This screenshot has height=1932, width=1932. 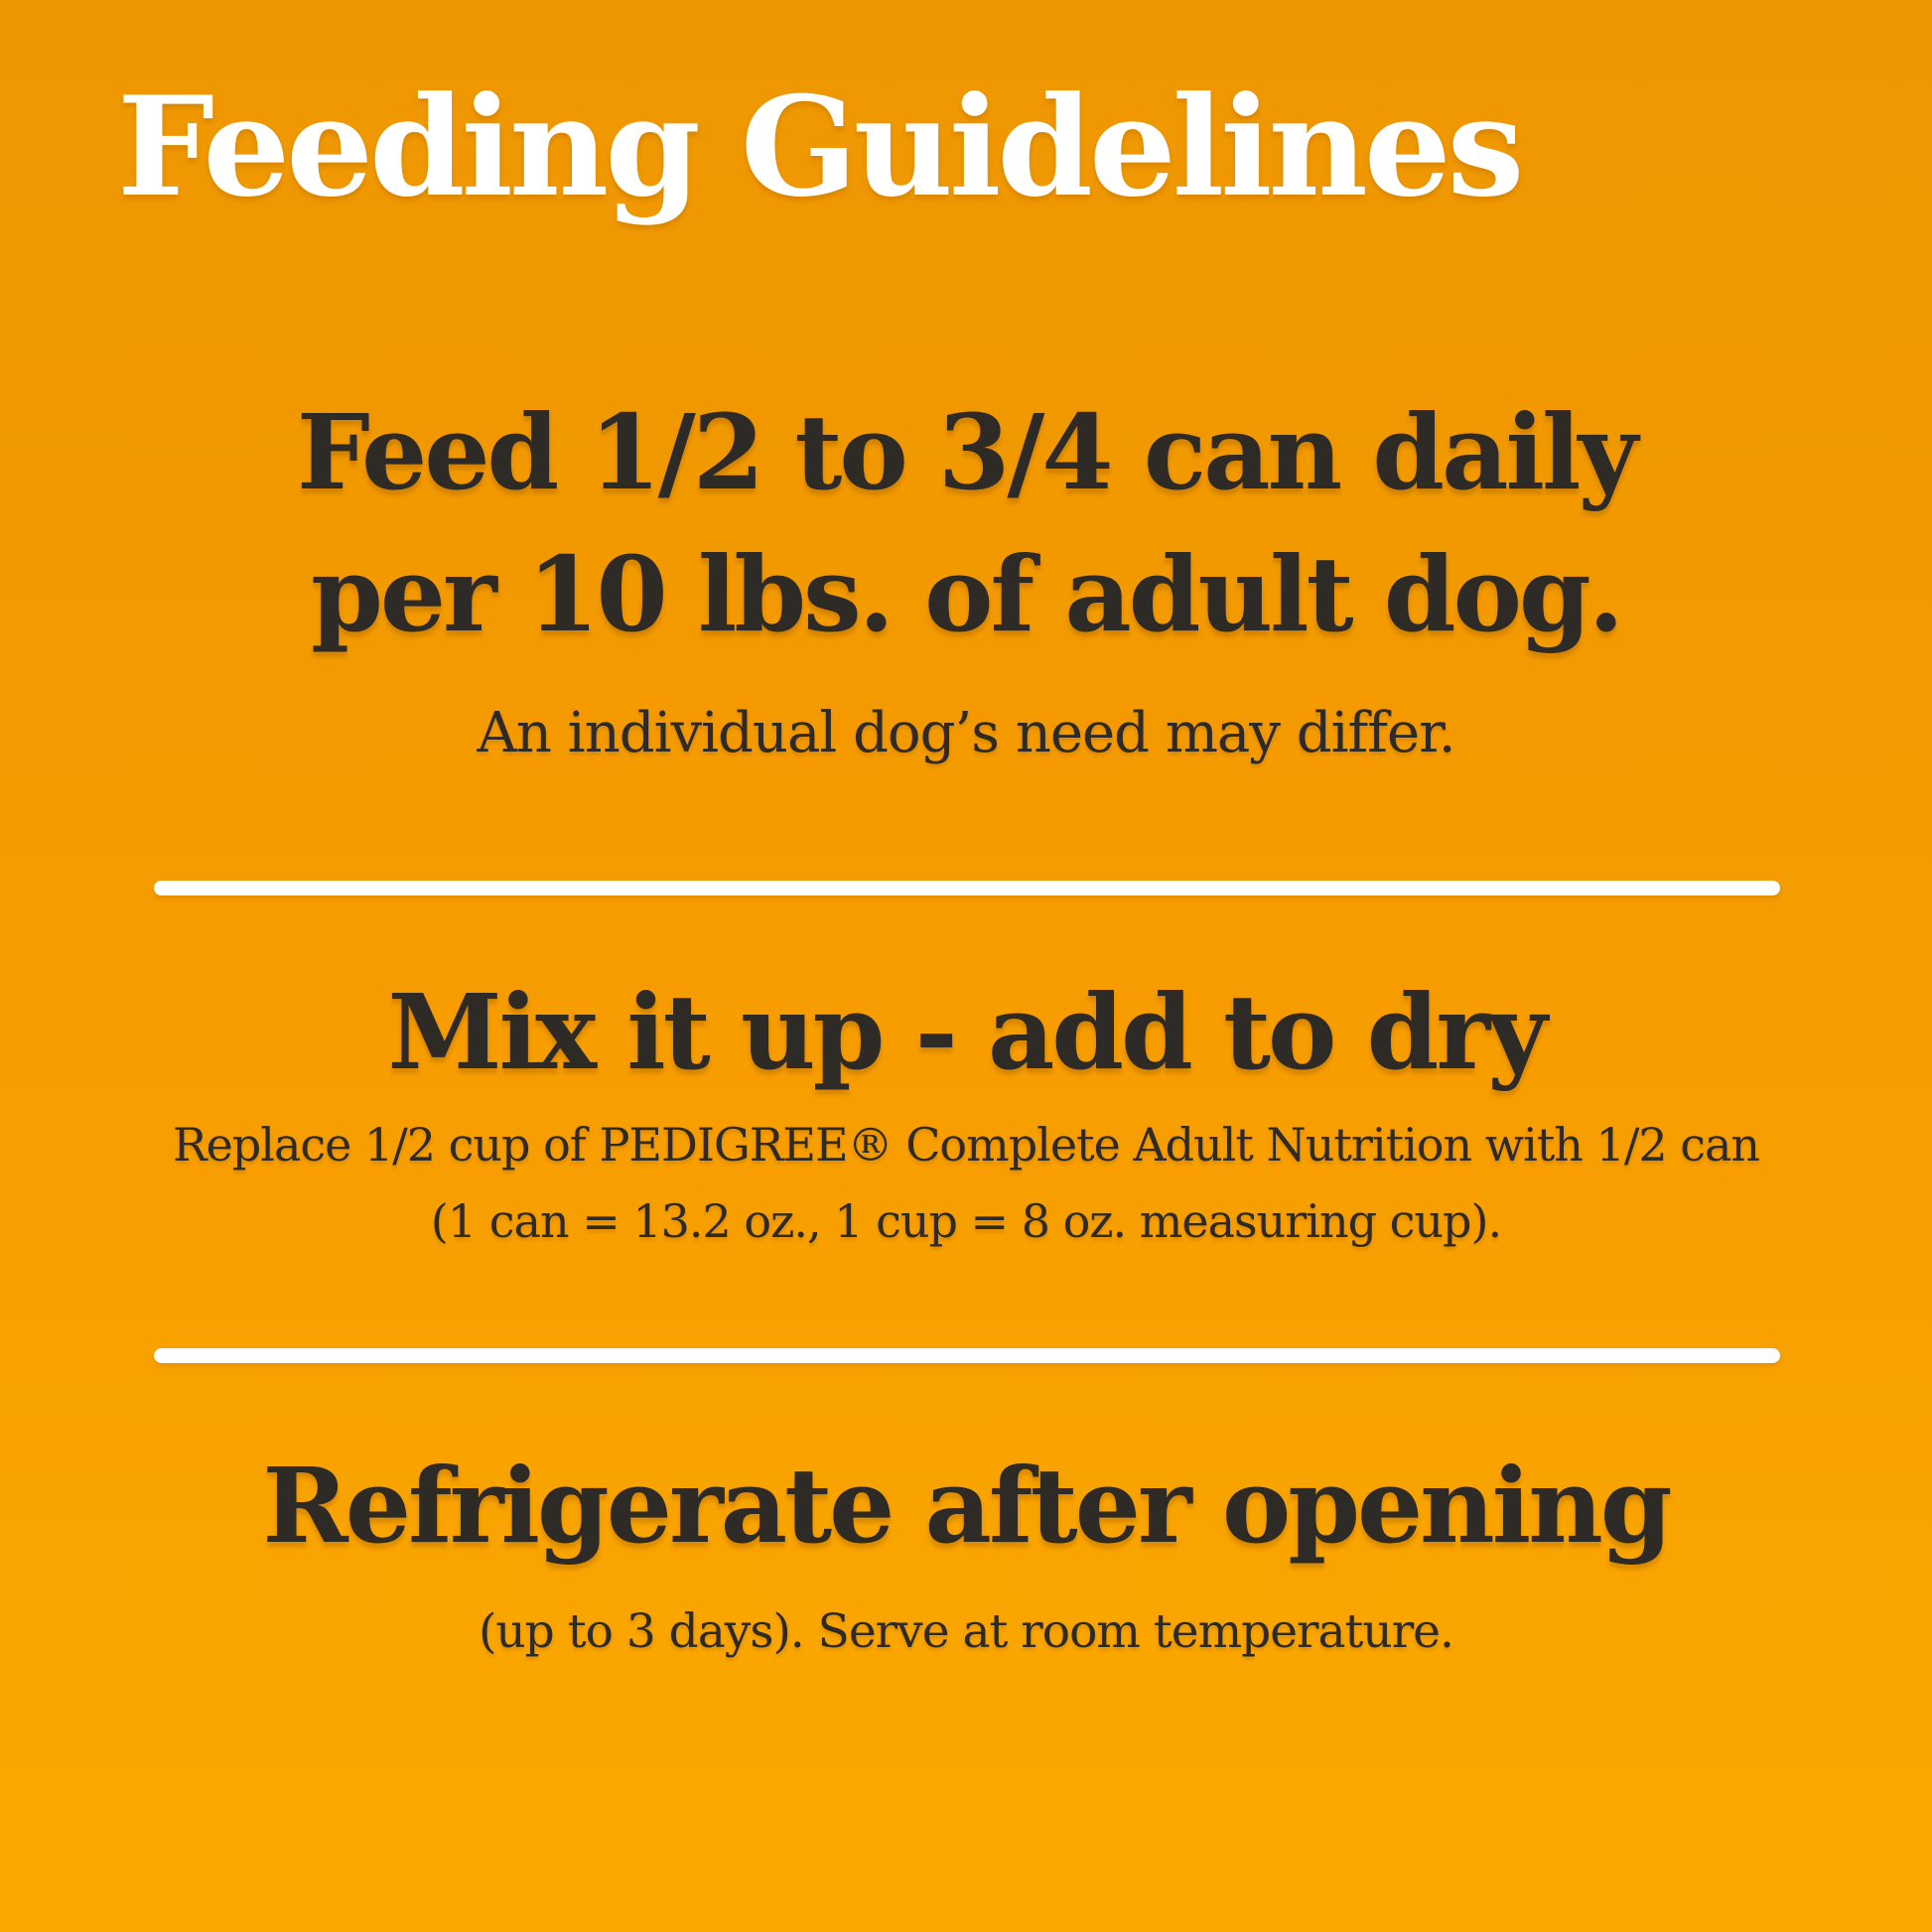 I want to click on refrigerate-heading: Refrigerate after opening, so click(x=967, y=1506).